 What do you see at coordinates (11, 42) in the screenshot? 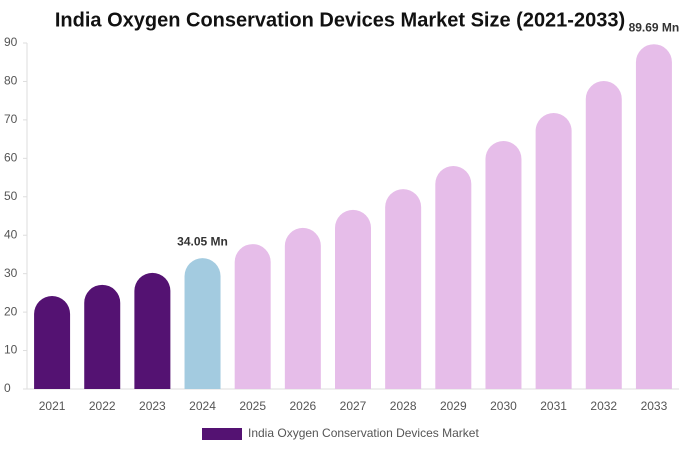
I see `y-tick-label: 90` at bounding box center [11, 42].